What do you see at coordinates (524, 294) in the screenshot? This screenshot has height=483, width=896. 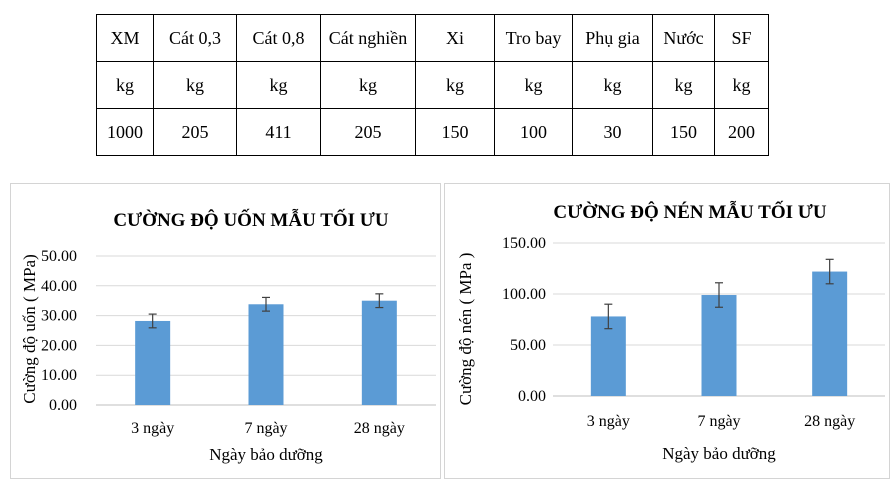 I see `y-tick-label: 100.00` at bounding box center [524, 294].